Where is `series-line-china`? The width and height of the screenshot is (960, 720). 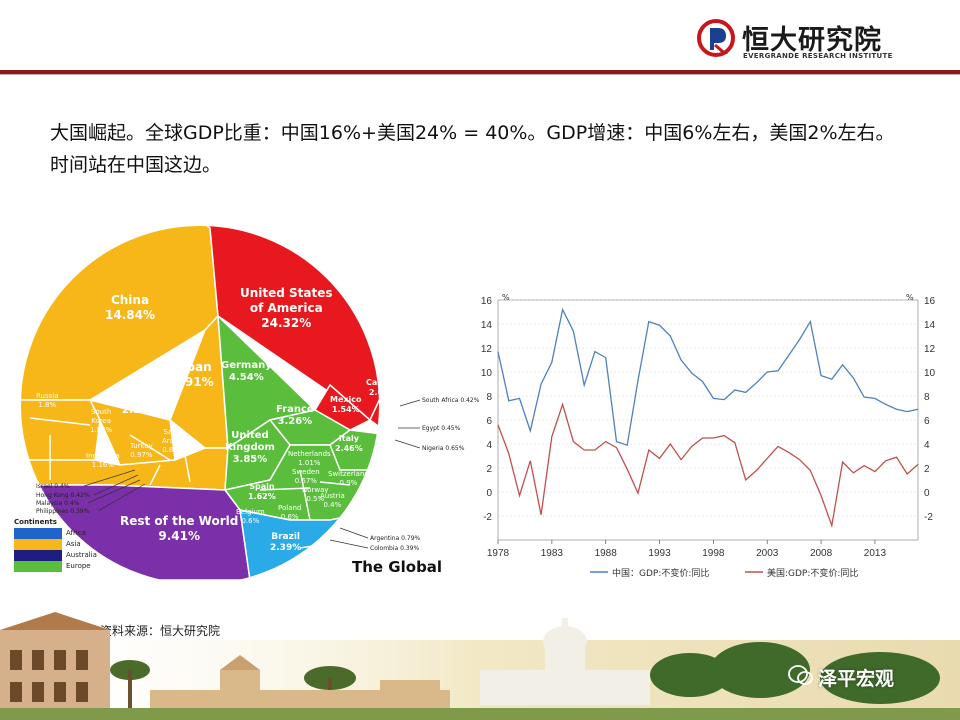
series-line-china is located at coordinates (708, 377).